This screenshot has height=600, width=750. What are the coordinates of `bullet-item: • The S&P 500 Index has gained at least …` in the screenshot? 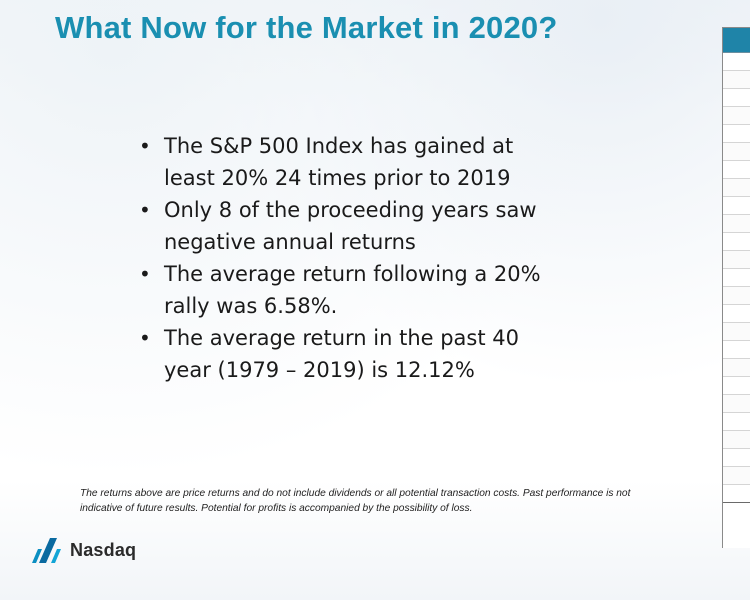 It's located at (348, 162).